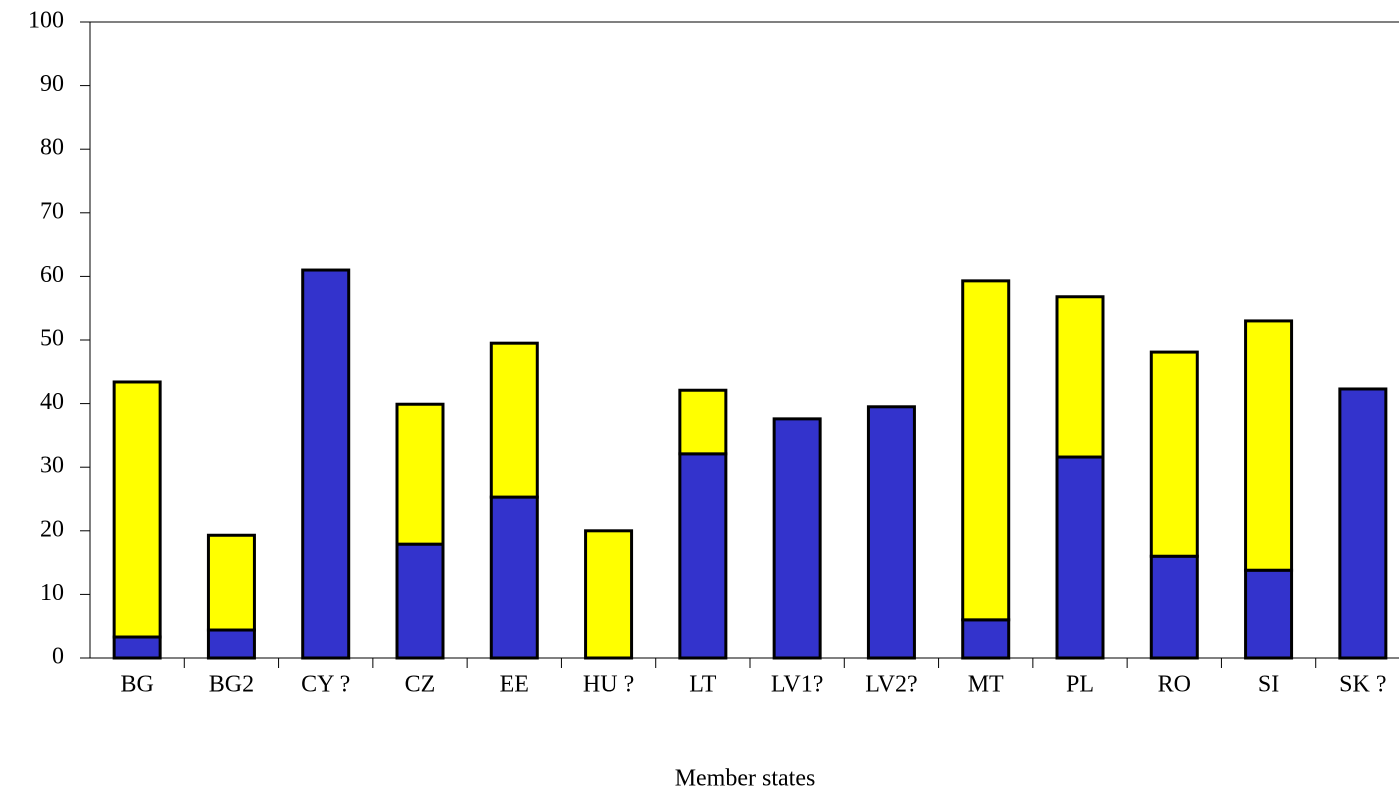  Describe the element at coordinates (702, 685) in the screenshot. I see `x-tick-label: LT` at that location.